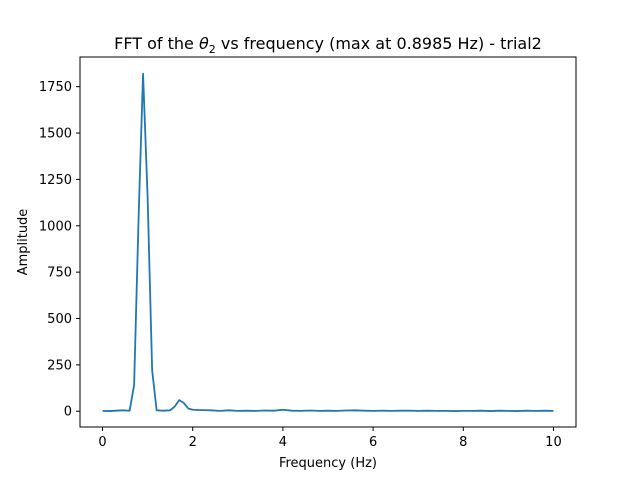 This screenshot has width=640, height=480. I want to click on chart-title-prefix: FFT of the, so click(156, 43).